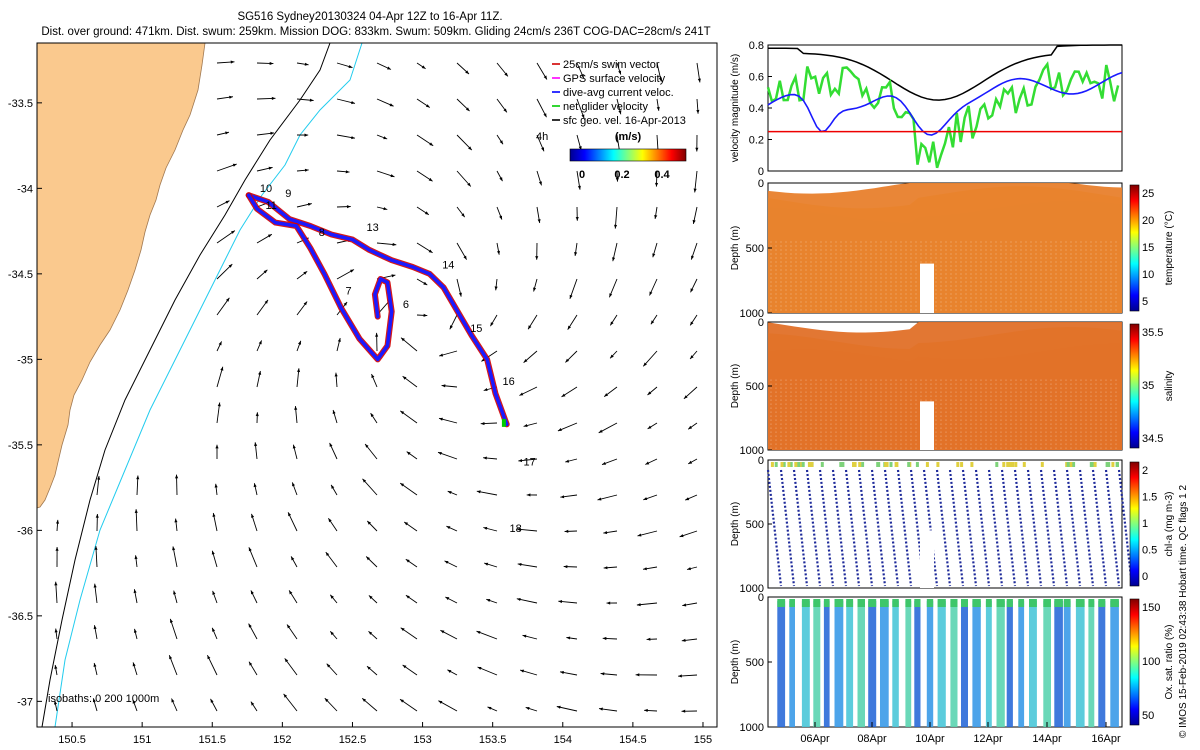 The image size is (1200, 750). Describe the element at coordinates (1169, 248) in the screenshot. I see `colorbar-label: temperature (°C)` at that location.